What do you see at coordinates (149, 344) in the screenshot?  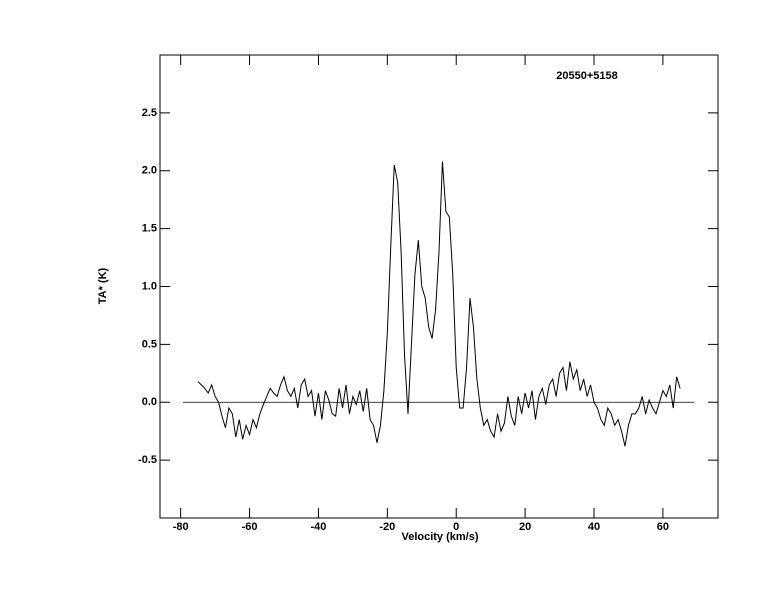 I see `y-tick-label: 0.5` at bounding box center [149, 344].